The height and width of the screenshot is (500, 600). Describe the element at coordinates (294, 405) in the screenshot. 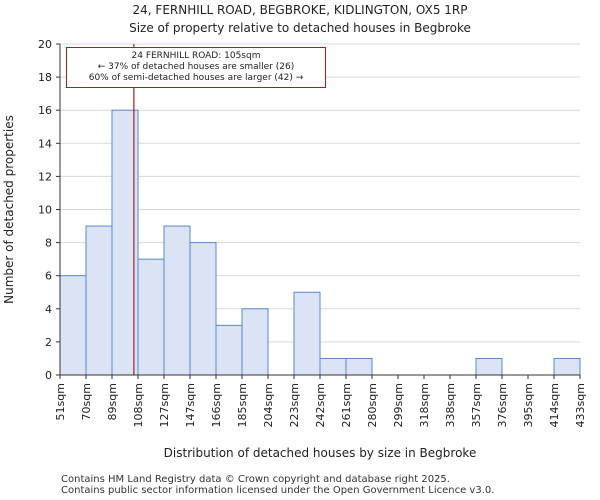

I see `x-tick-label: 223sqm` at that location.